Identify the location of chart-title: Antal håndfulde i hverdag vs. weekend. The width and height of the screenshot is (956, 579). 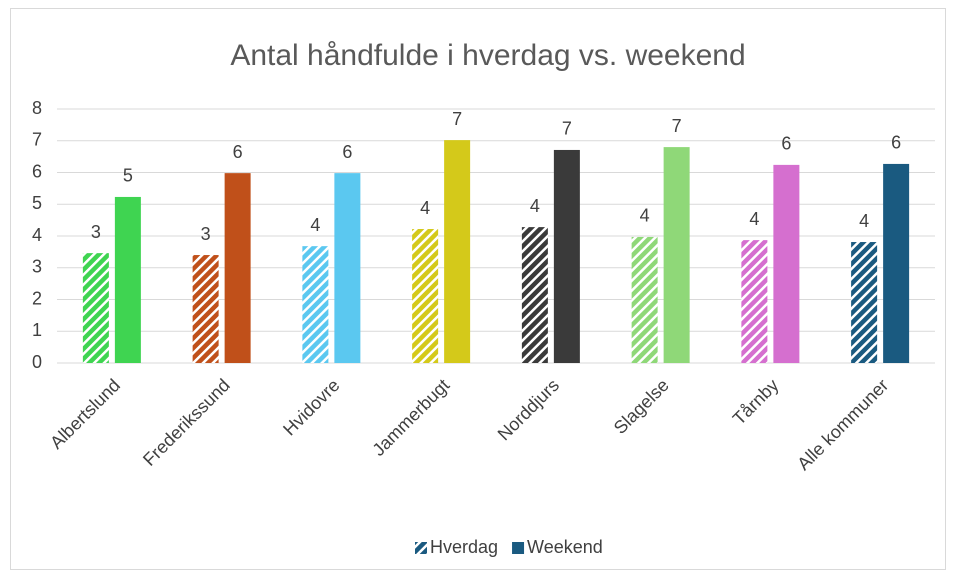
(487, 55).